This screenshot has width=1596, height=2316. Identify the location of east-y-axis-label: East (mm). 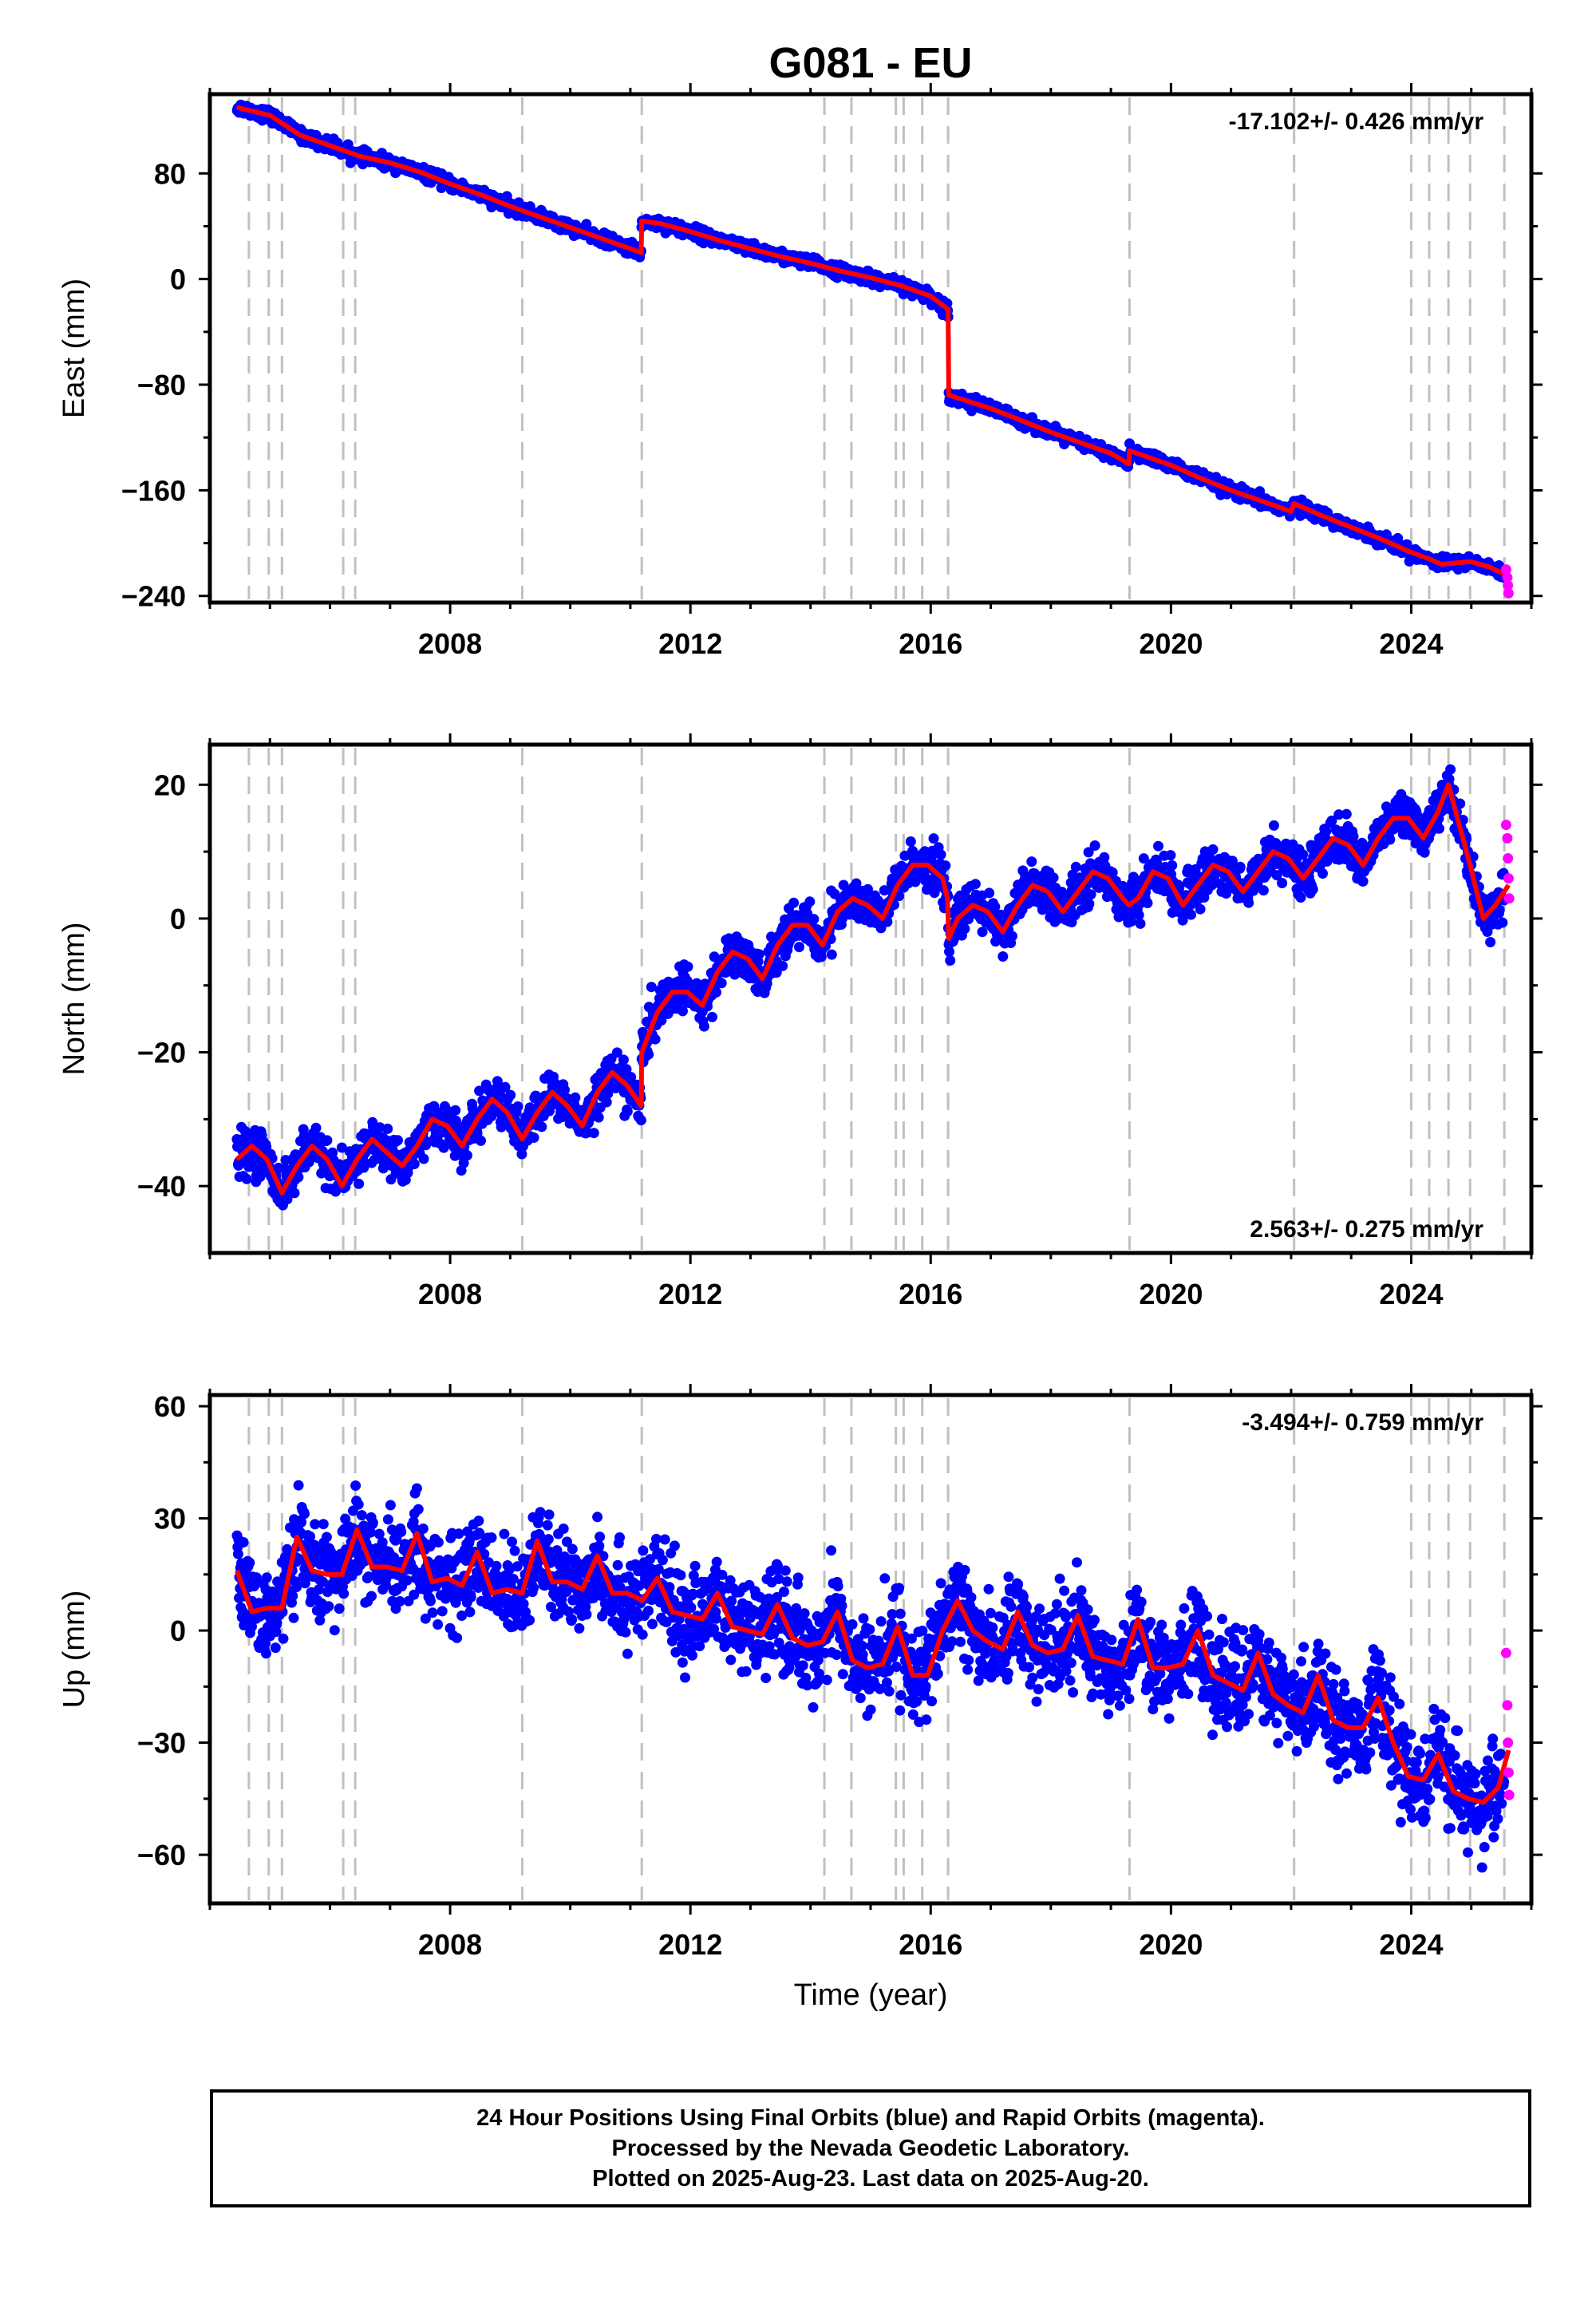
(74, 348).